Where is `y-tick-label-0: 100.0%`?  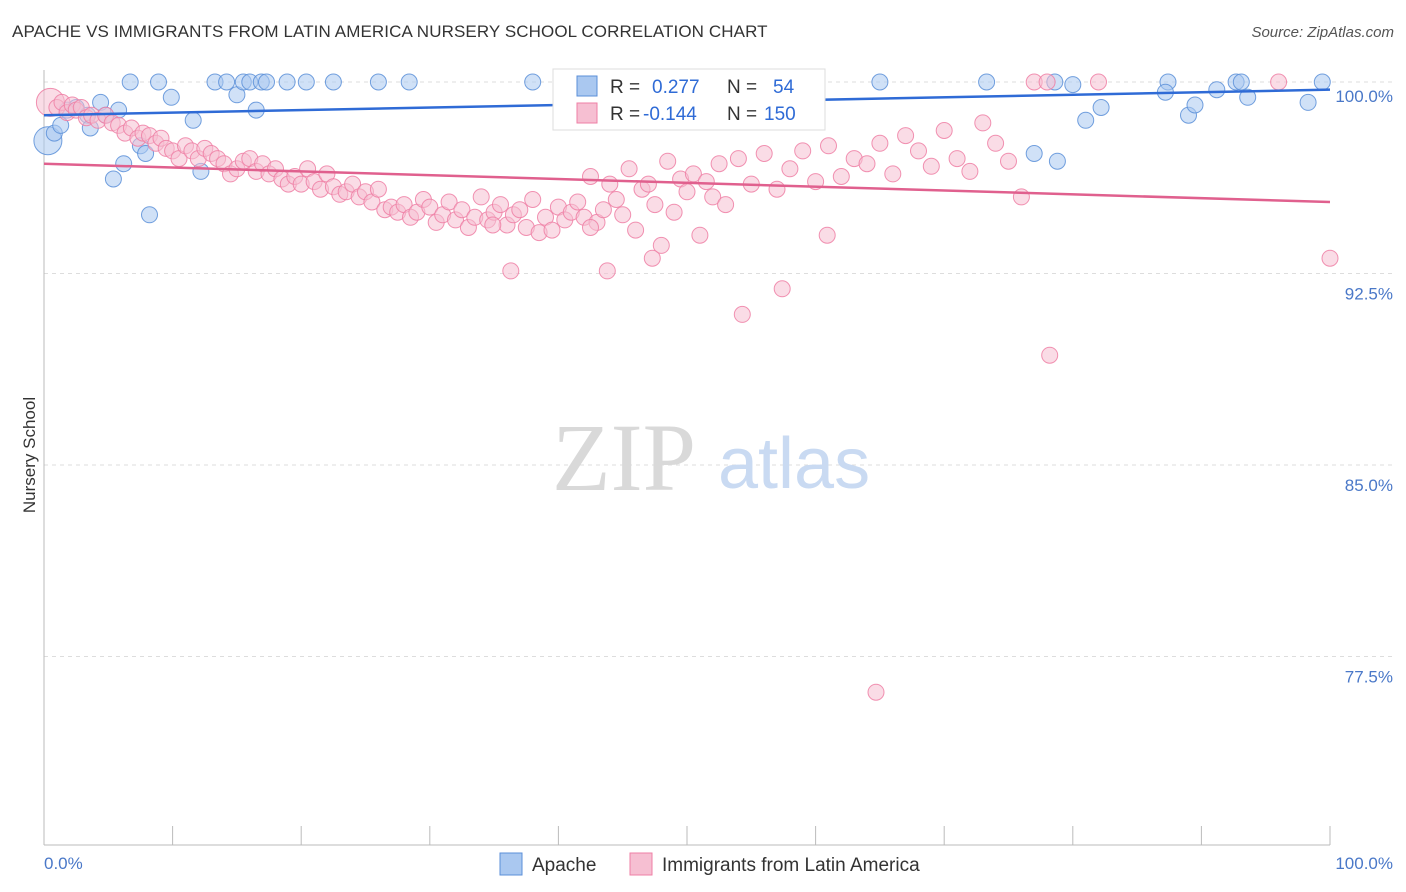 y-tick-label-0: 100.0% is located at coordinates (1364, 96).